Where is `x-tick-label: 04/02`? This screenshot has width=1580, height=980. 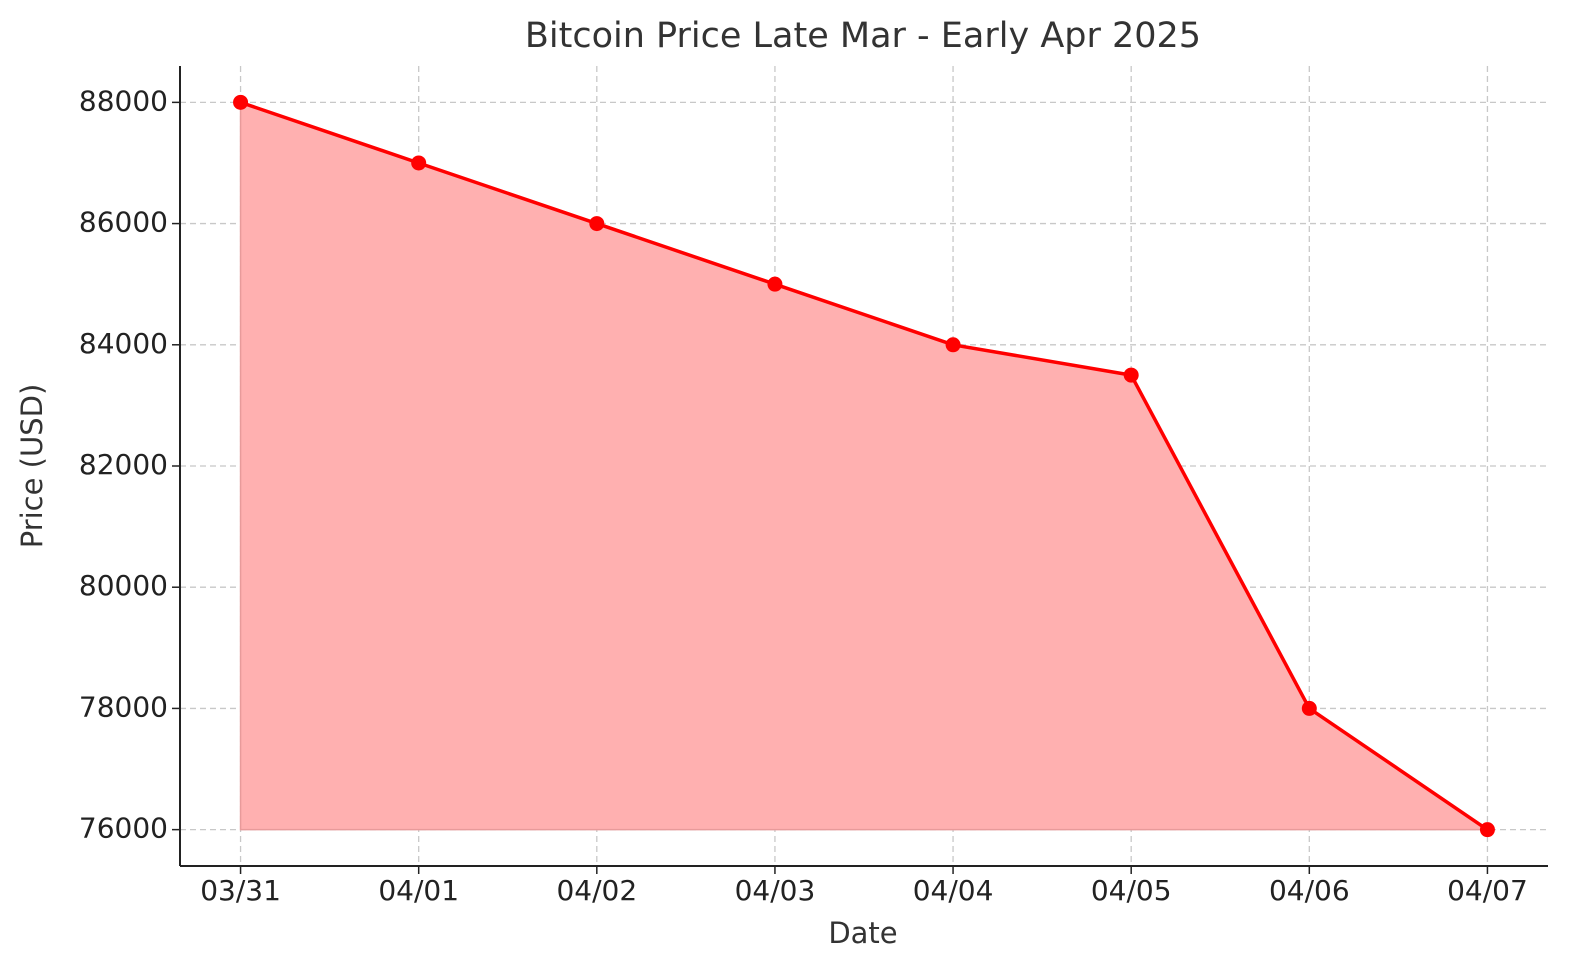 x-tick-label: 04/02 is located at coordinates (596, 890).